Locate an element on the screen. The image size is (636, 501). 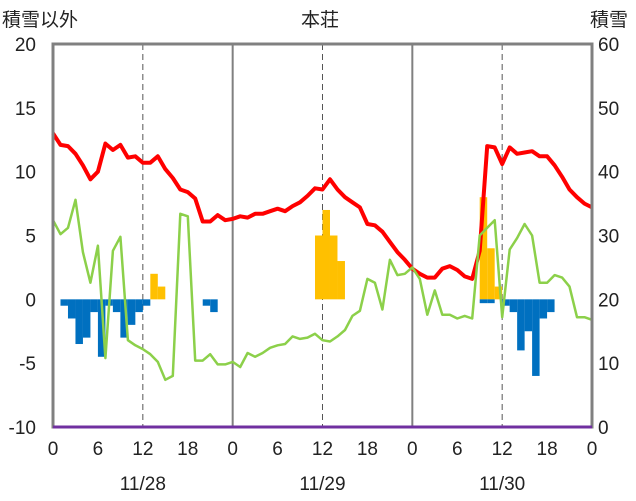
y-tick-left: -10 is located at coordinates (22, 428).